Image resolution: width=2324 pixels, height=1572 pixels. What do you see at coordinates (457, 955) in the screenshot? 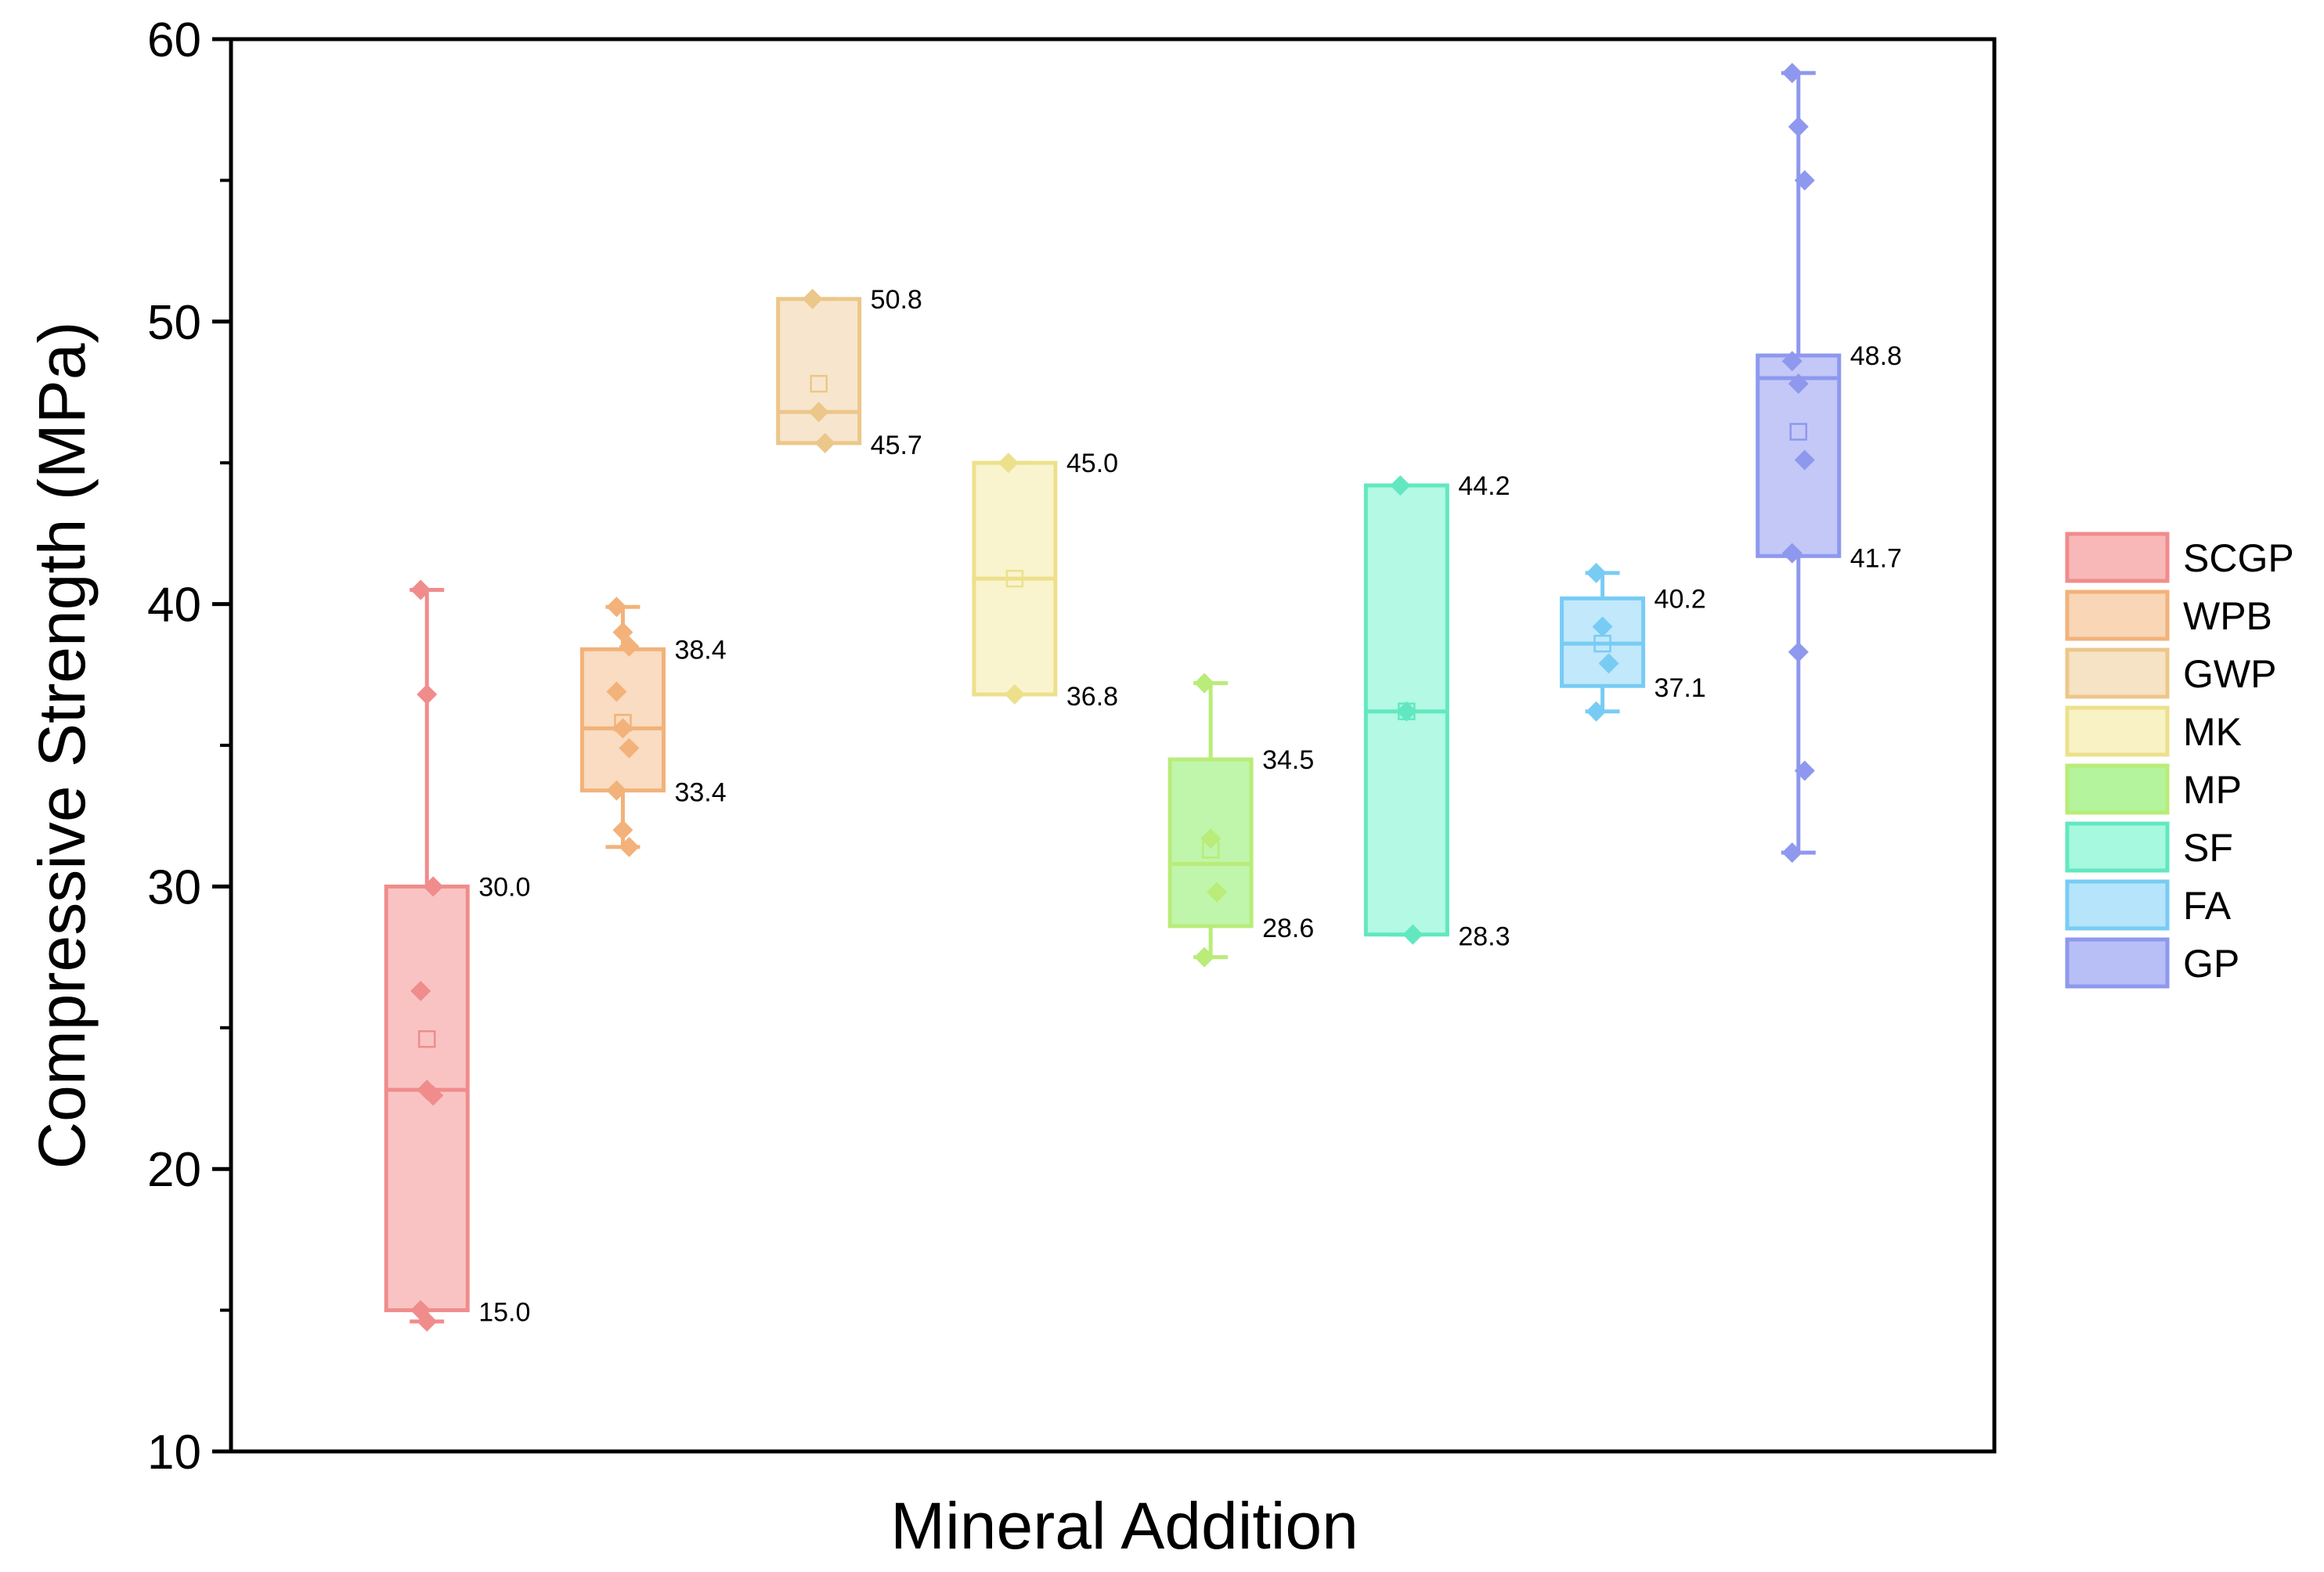
I see `box-scgp: 30.0 15.0` at bounding box center [457, 955].